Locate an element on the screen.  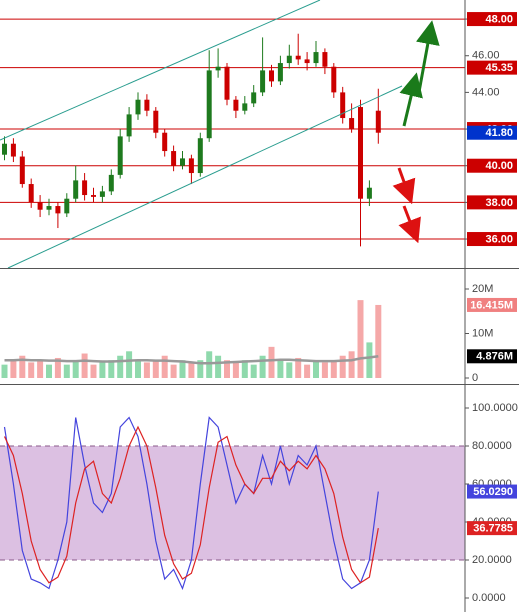
price-tag-label: 40.00 is located at coordinates (499, 166).